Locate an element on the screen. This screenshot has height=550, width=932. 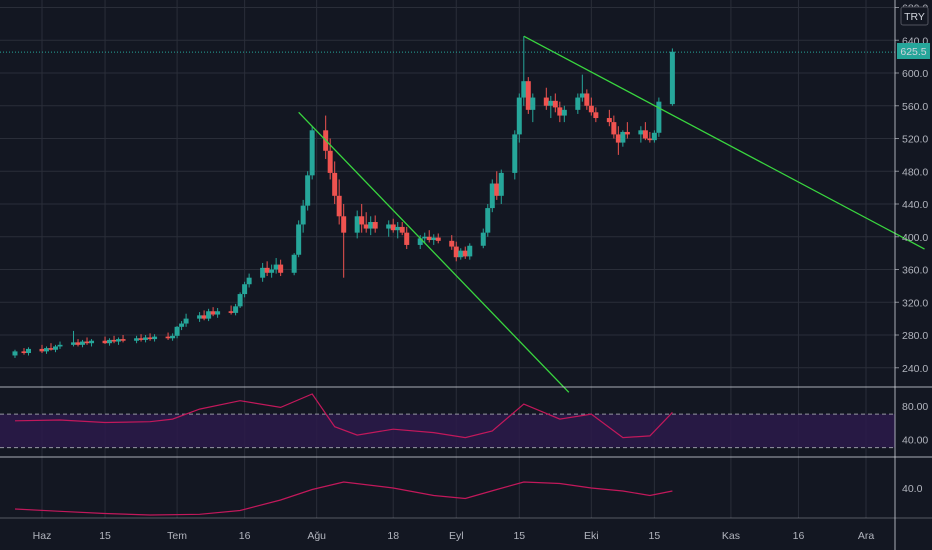
price-tick-label: 400.0 is located at coordinates (915, 238).